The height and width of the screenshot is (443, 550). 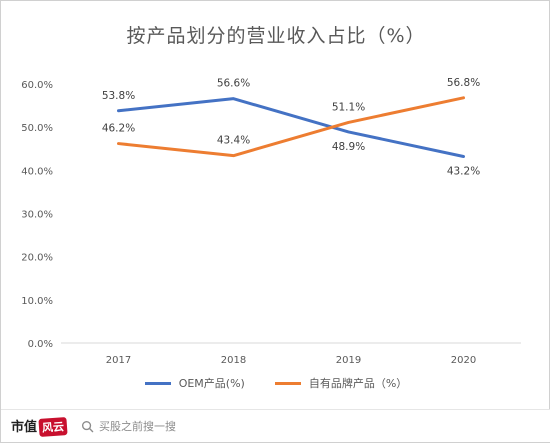 I want to click on y-tick-label: 50.0%, so click(x=37, y=128).